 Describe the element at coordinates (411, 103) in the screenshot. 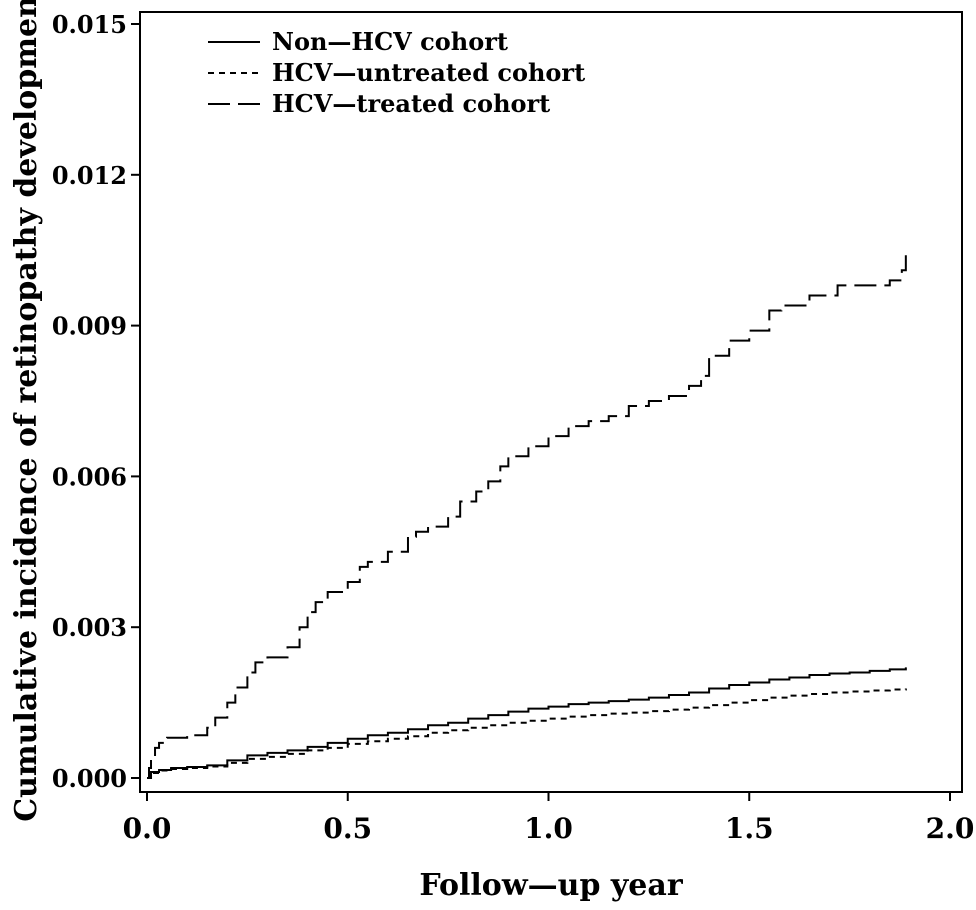

I see `legend-label-3: HCV—treated cohort` at that location.